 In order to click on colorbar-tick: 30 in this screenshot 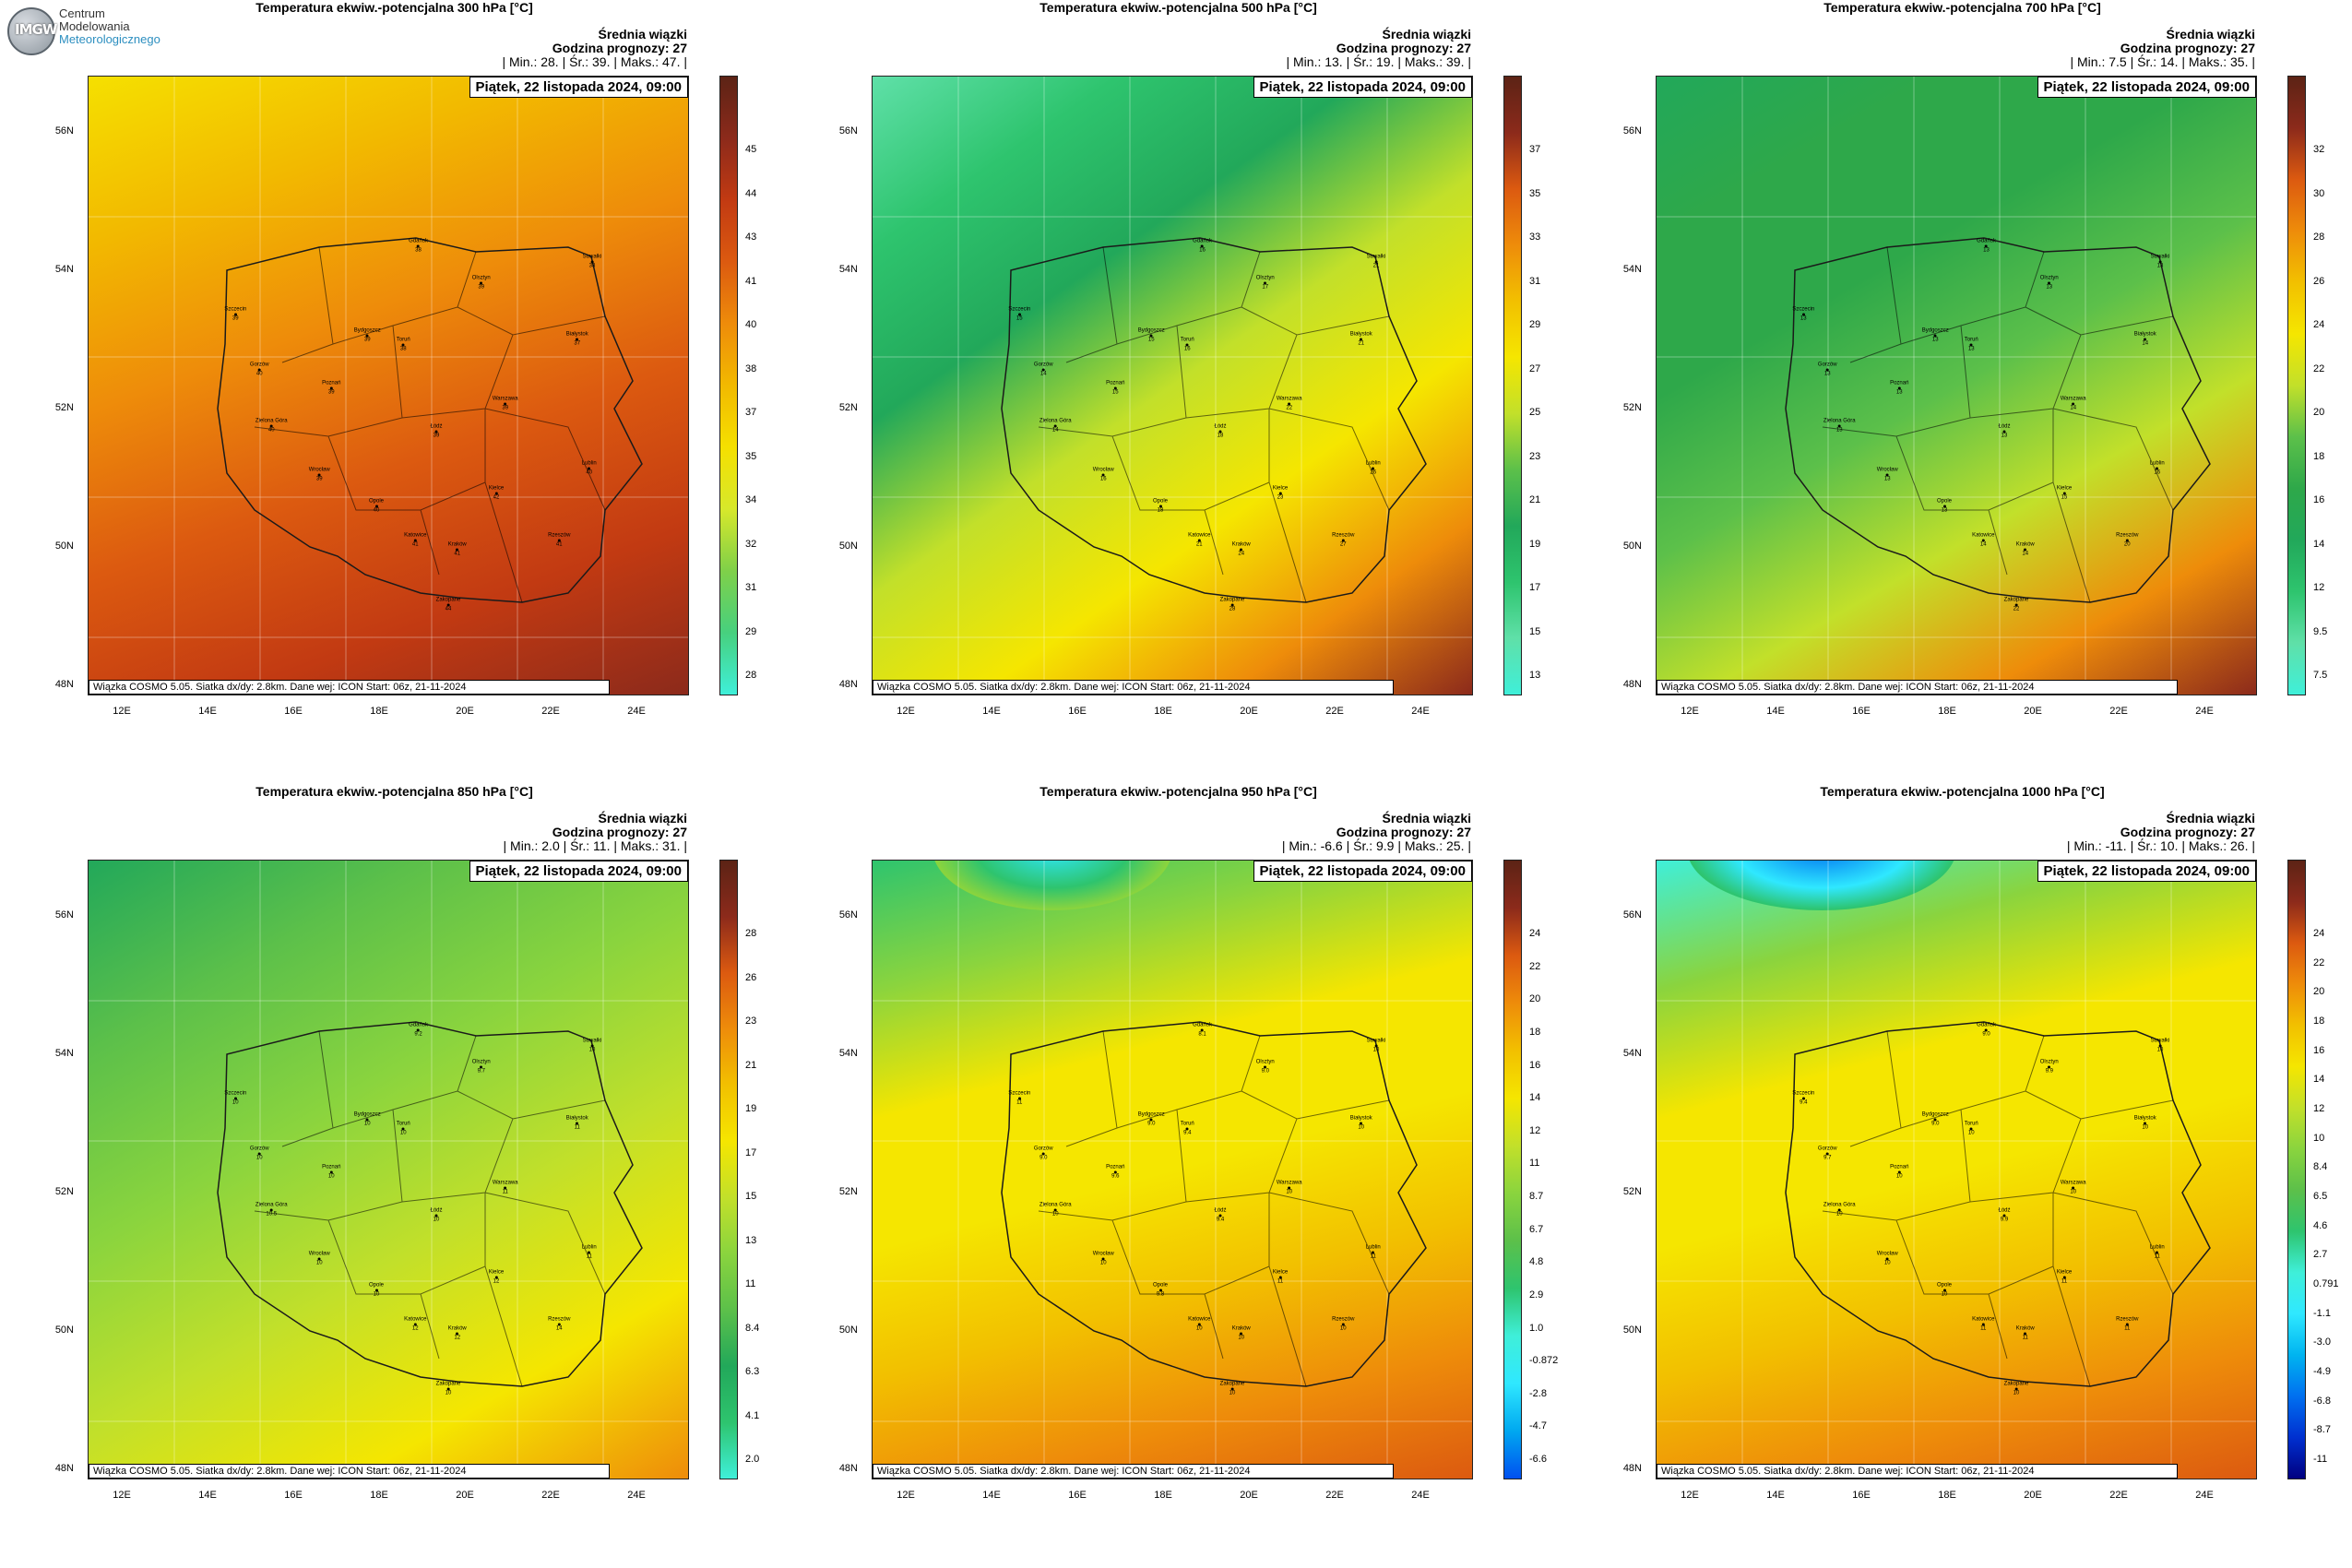, I will do `click(2319, 193)`.